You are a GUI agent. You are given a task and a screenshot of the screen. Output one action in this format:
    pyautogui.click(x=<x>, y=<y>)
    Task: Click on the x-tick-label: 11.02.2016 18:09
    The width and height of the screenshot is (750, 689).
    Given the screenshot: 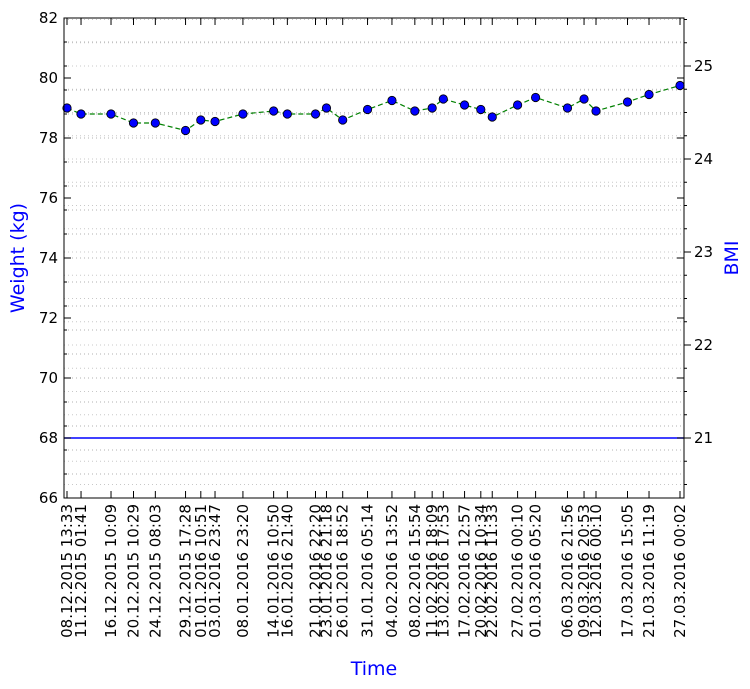 What is the action you would take?
    pyautogui.click(x=432, y=571)
    